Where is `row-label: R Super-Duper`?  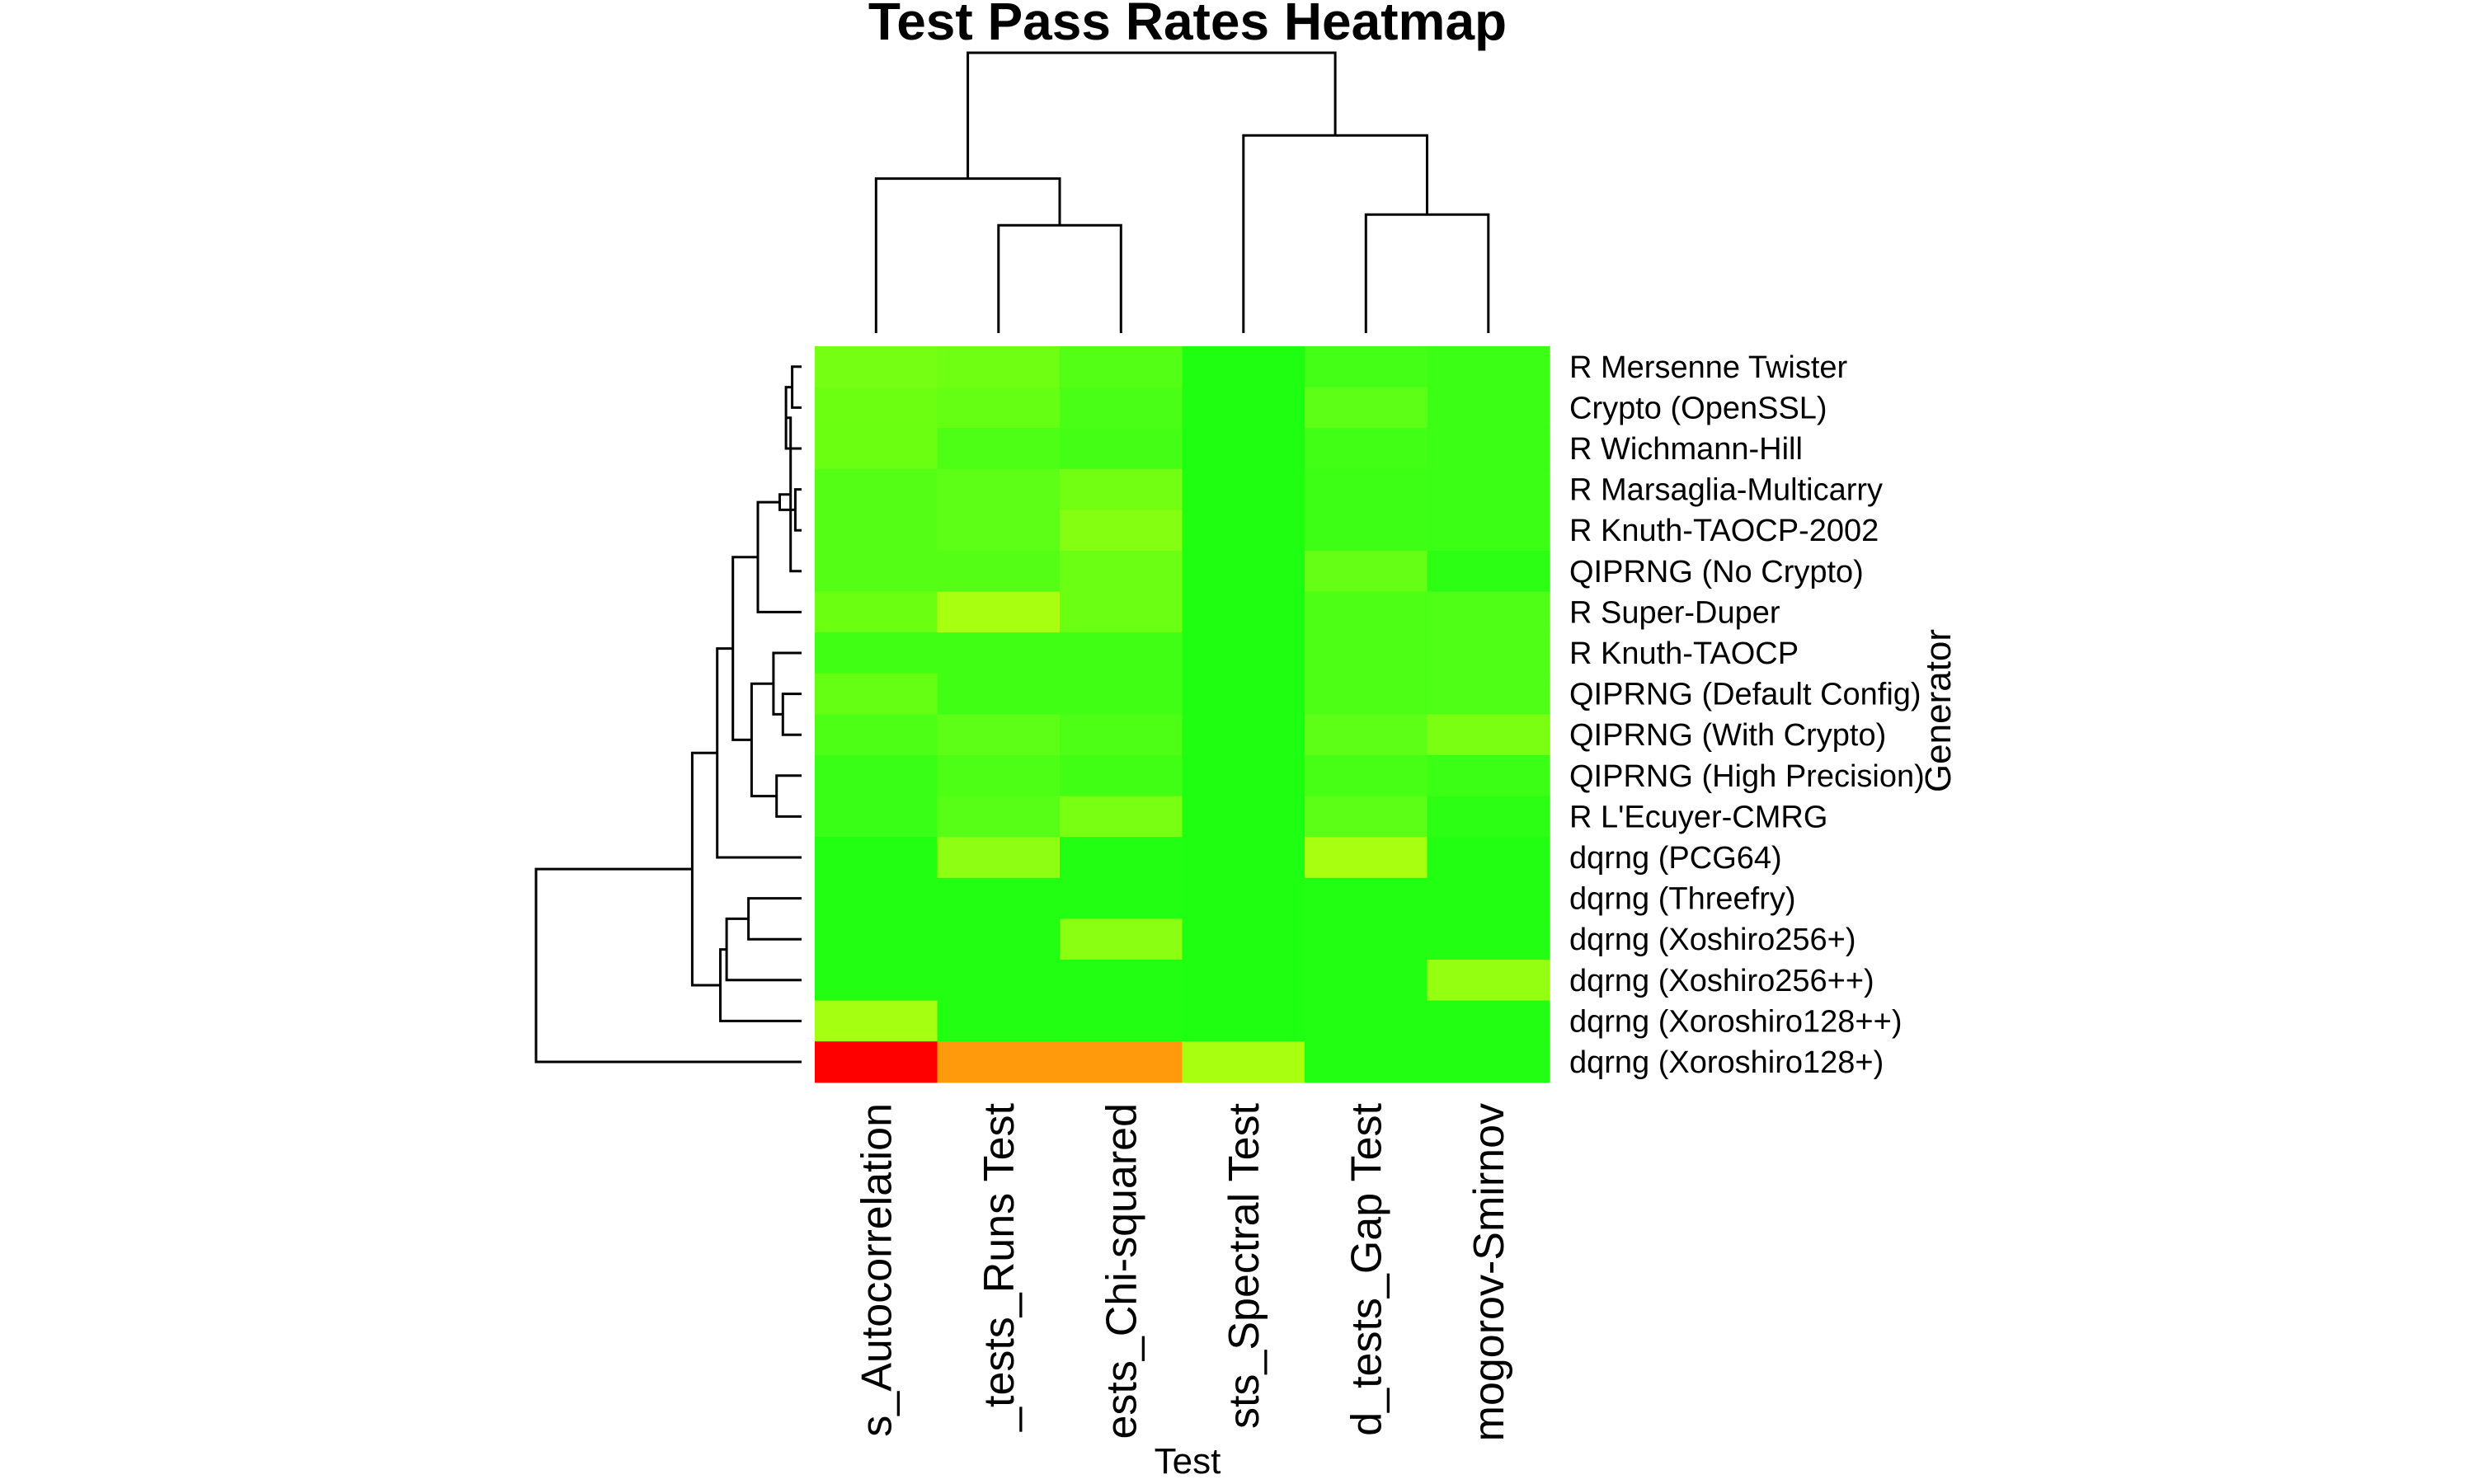 row-label: R Super-Duper is located at coordinates (1674, 612).